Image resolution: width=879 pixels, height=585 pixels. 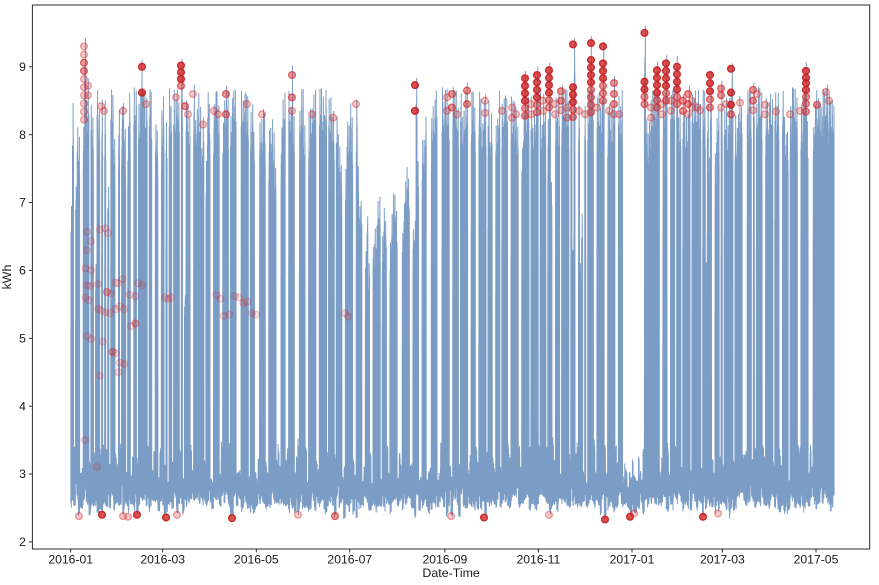 What do you see at coordinates (70, 560) in the screenshot?
I see `svg-text: 2016-01` at bounding box center [70, 560].